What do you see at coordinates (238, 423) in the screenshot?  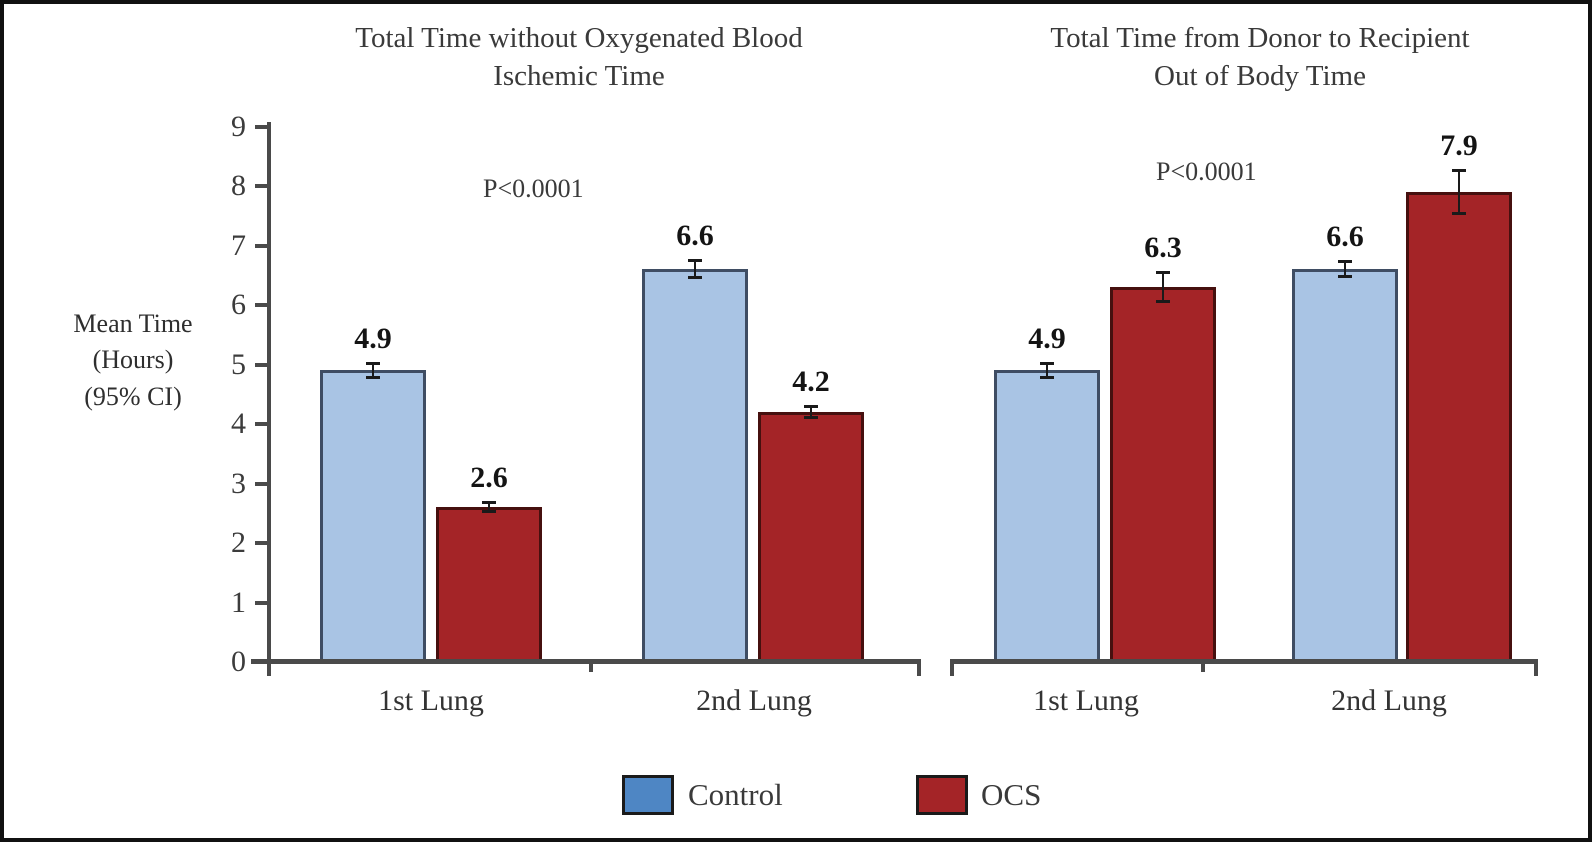 I see `y-axis-tick-label: 4` at bounding box center [238, 423].